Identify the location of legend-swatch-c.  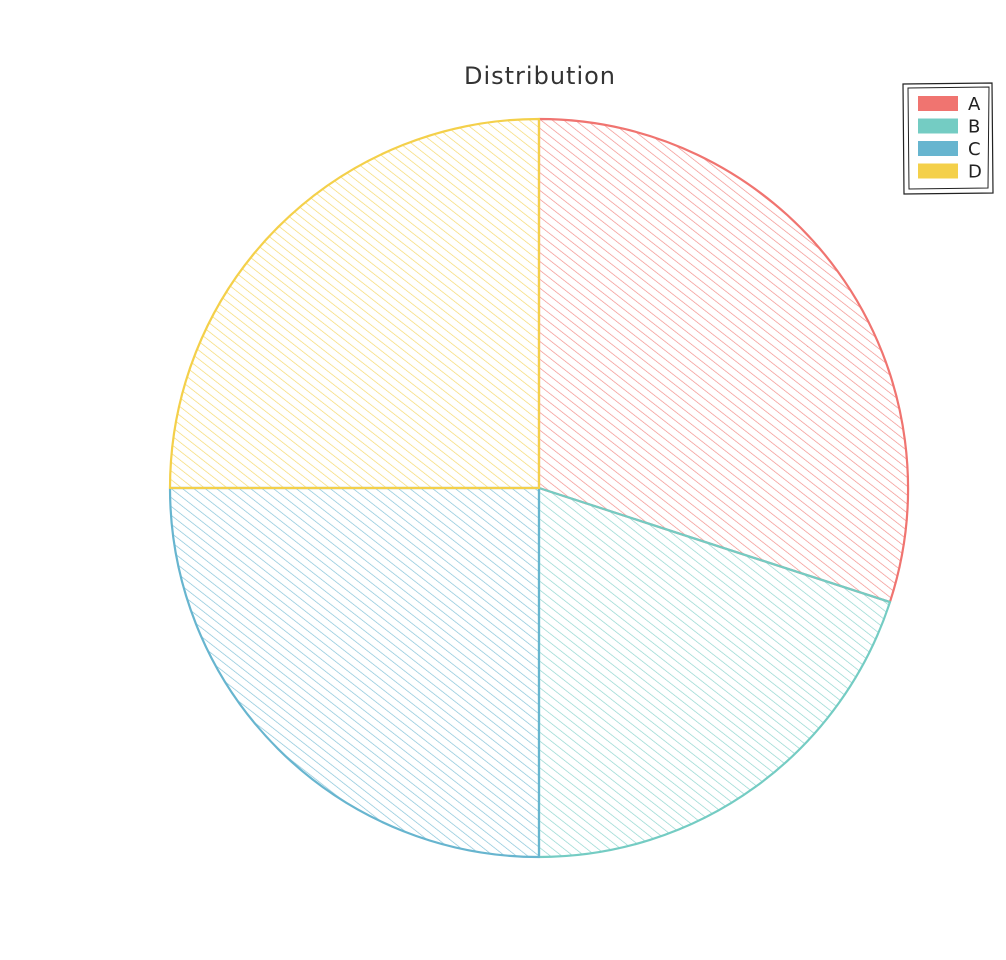
(938, 148).